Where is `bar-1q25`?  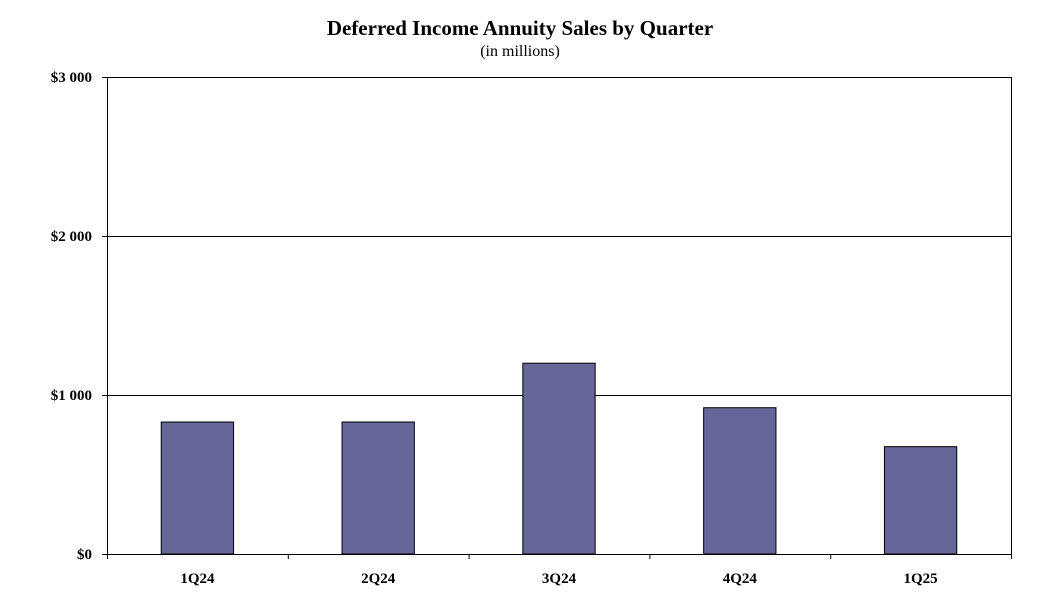
bar-1q25 is located at coordinates (920, 500).